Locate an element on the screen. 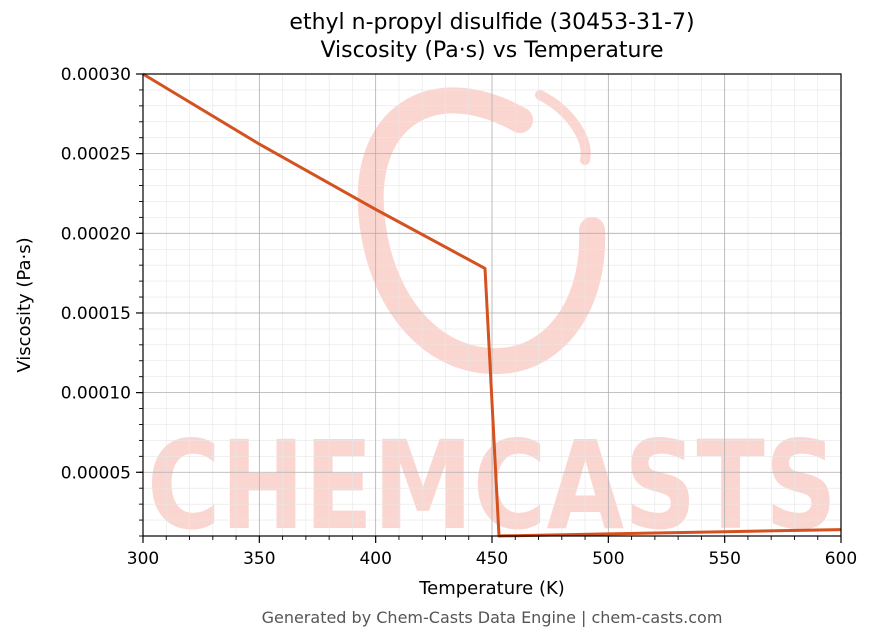 This screenshot has width=876, height=644. x-tick-labels: 300 350 400 450 500 550 600 is located at coordinates (492, 559).